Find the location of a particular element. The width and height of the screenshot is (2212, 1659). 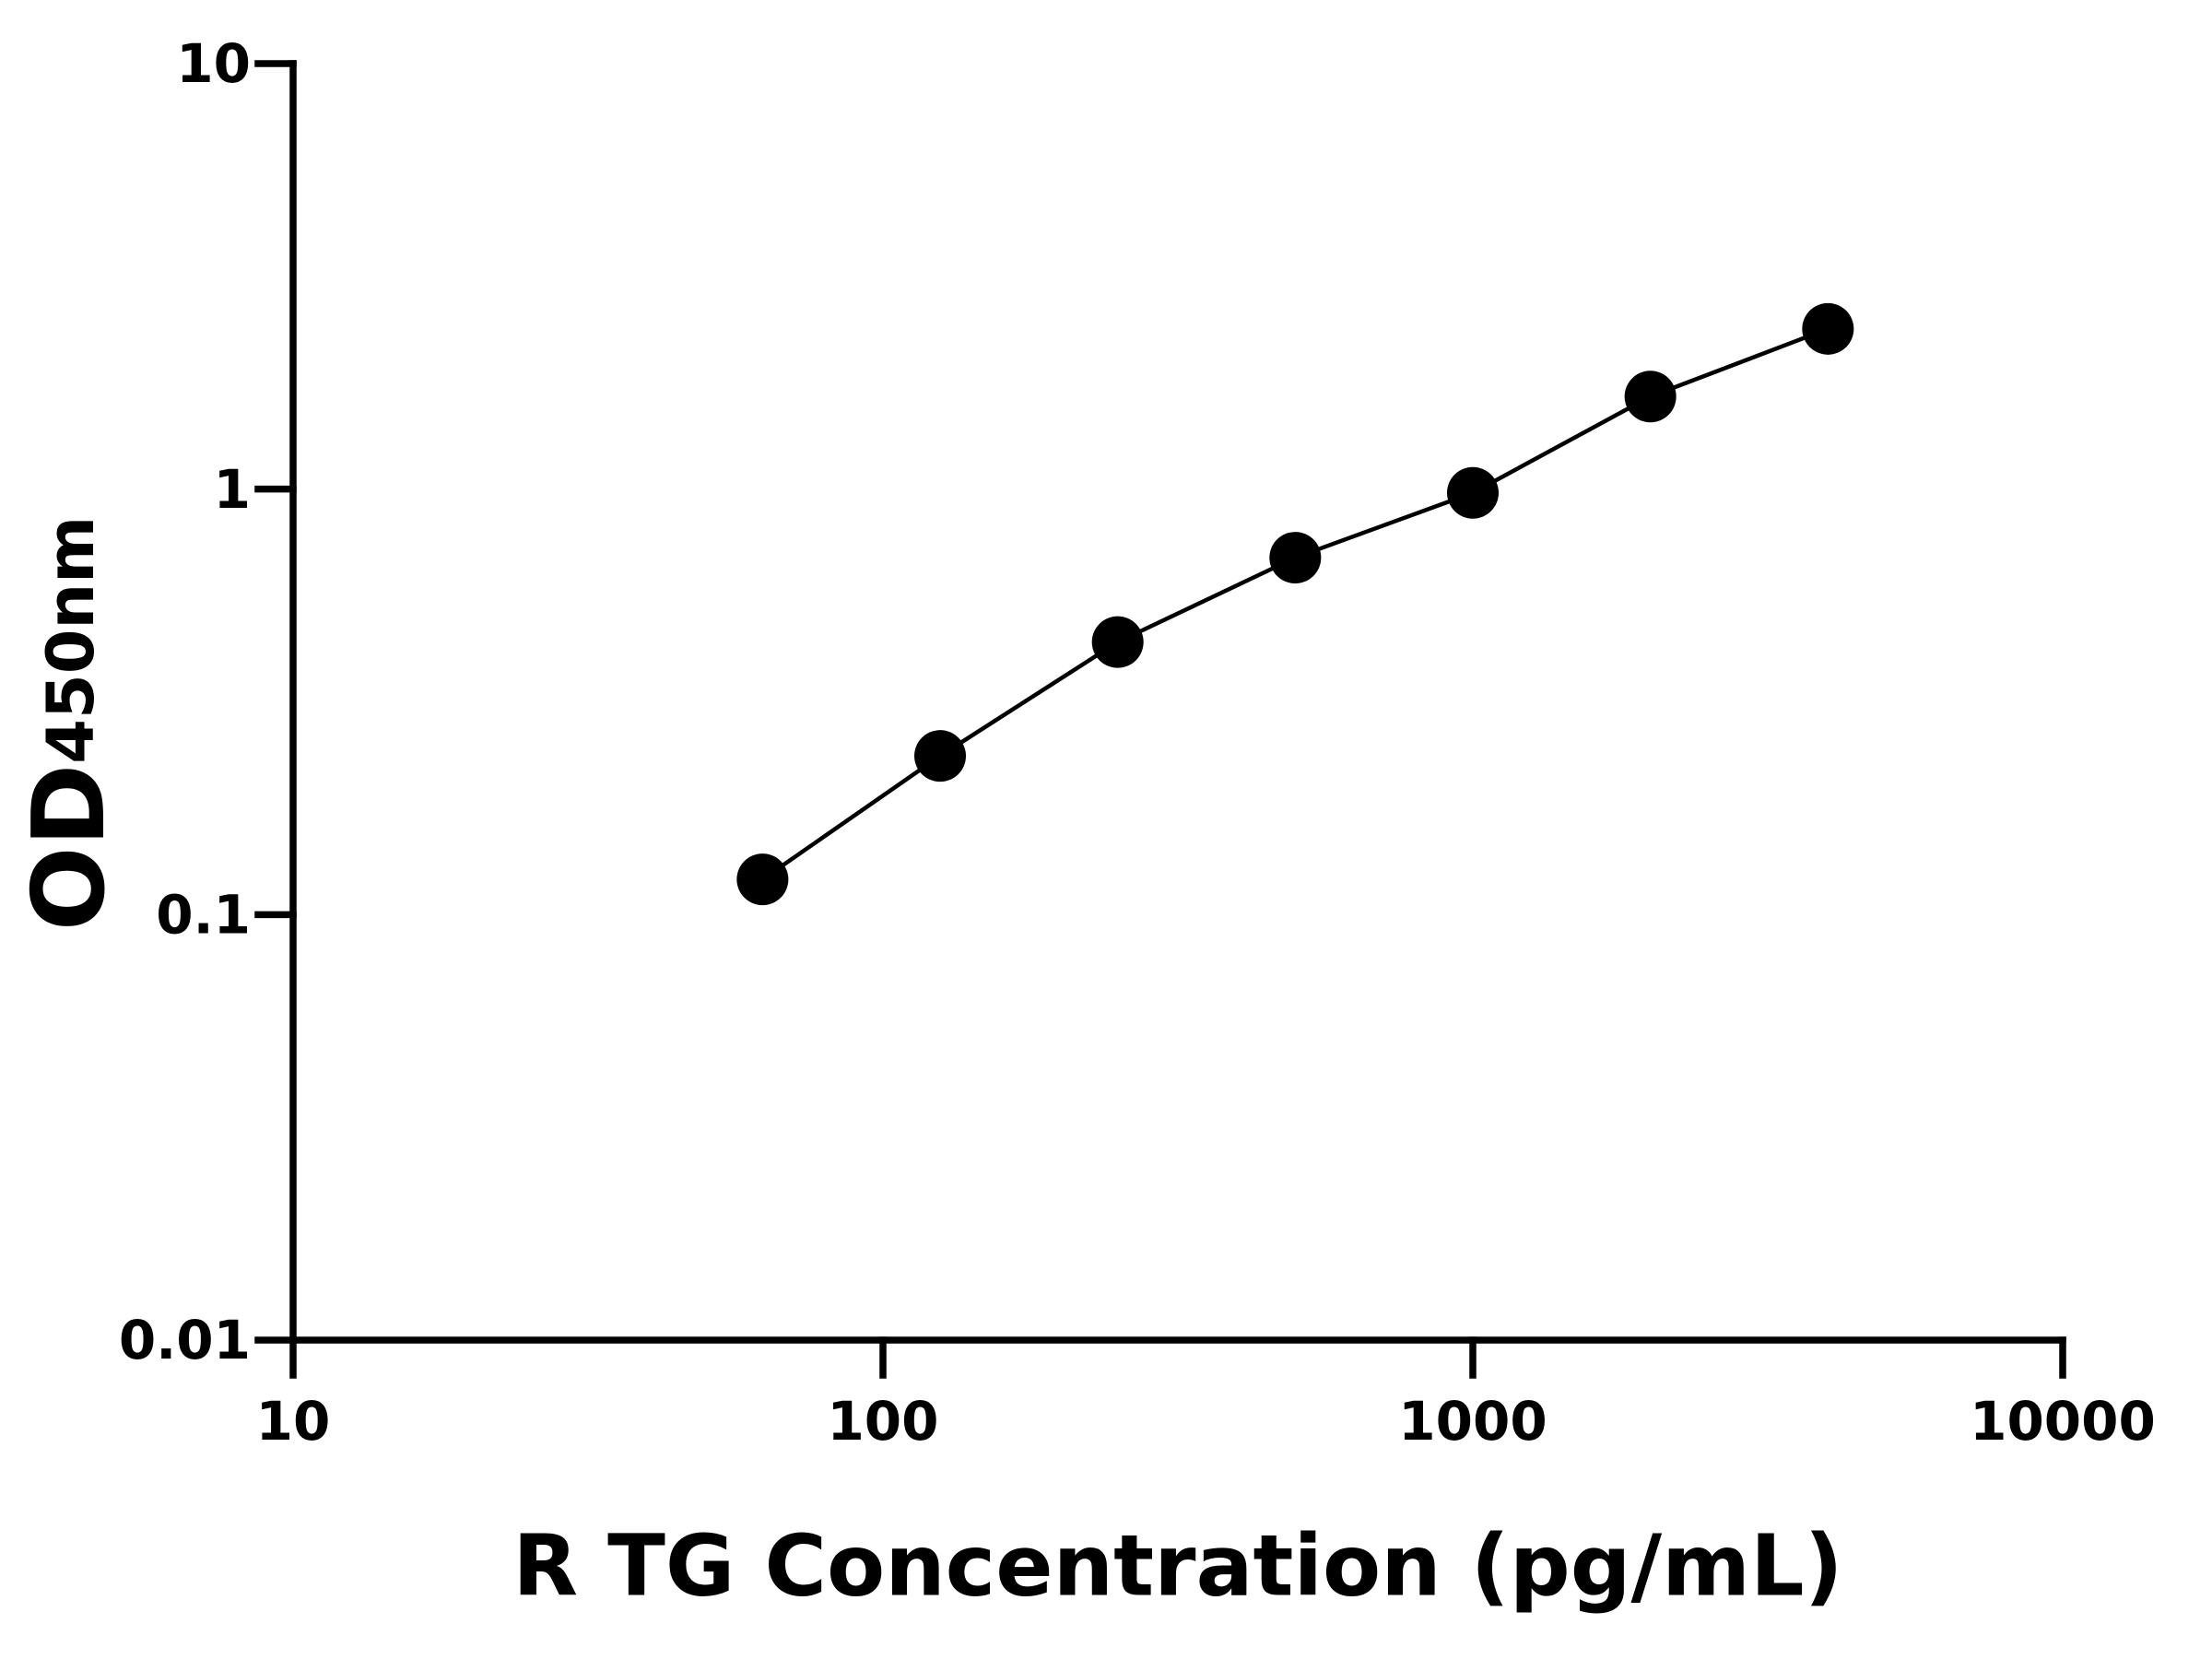

y-tick-label: 0.01 is located at coordinates (185, 1340).